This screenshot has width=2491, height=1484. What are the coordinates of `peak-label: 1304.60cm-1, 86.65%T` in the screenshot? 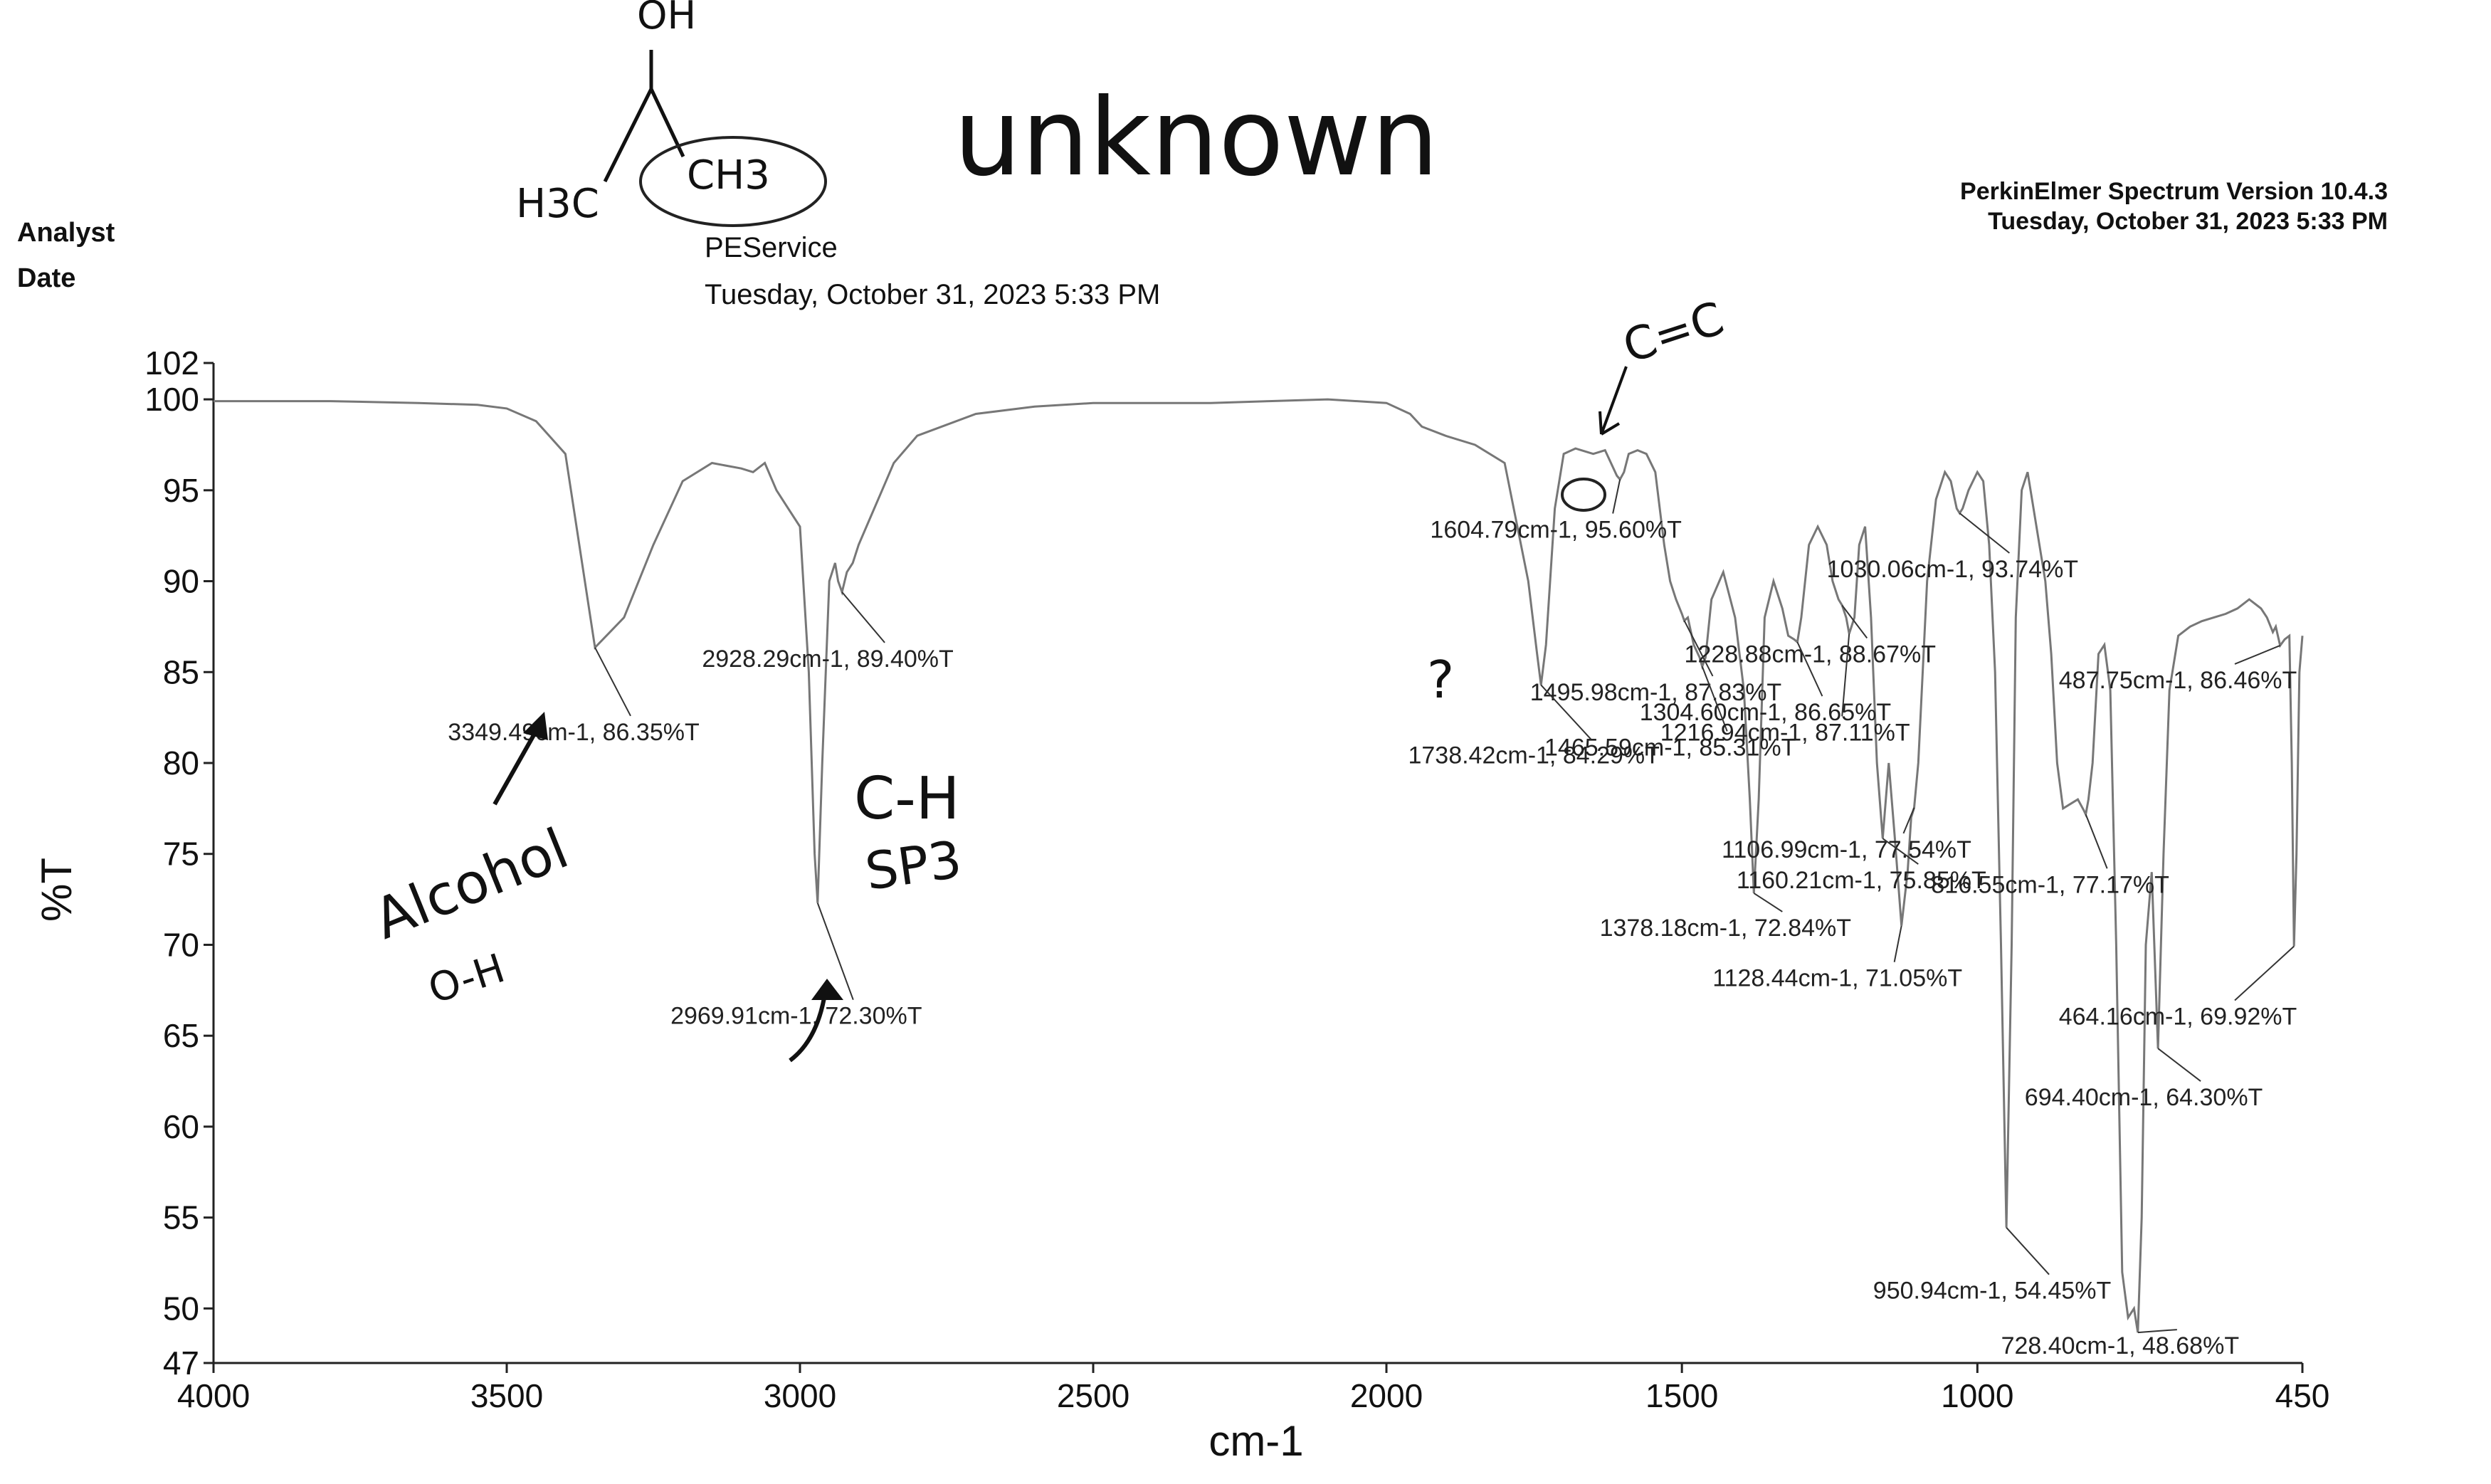 It's located at (1765, 712).